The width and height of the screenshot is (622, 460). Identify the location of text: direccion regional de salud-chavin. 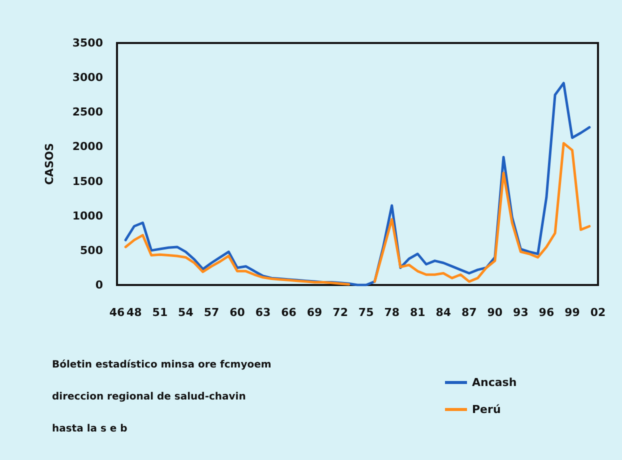
(149, 397).